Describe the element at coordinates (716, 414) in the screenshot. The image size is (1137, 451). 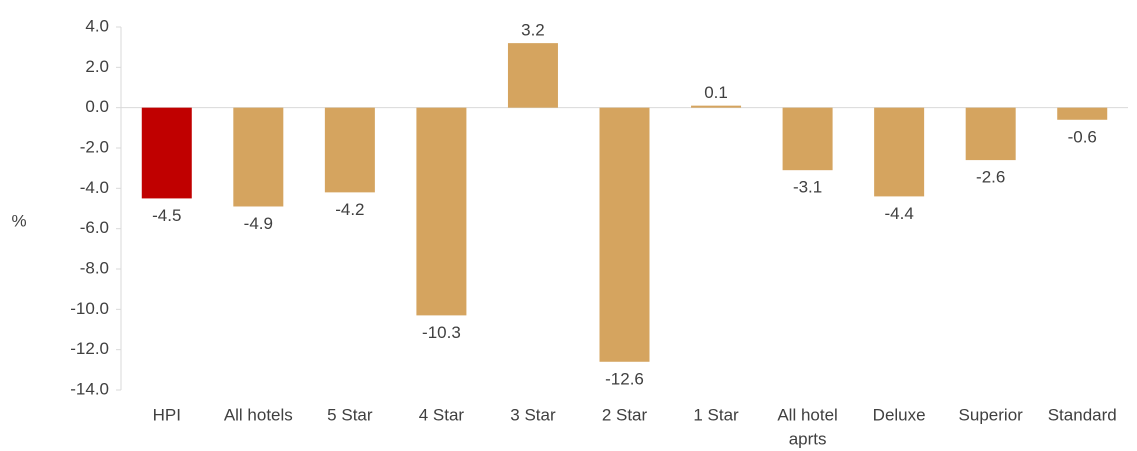
I see `x-category-label: 1 Star` at that location.